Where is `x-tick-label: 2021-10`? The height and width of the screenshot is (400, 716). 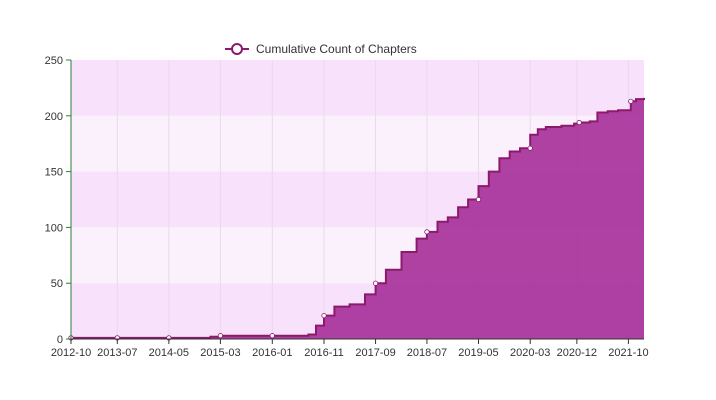 x-tick-label: 2021-10 is located at coordinates (628, 353).